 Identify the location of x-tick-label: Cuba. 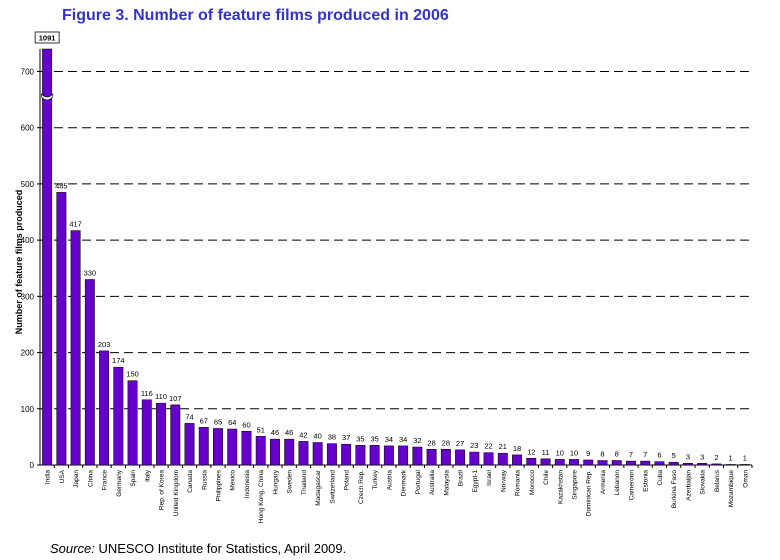
(660, 478).